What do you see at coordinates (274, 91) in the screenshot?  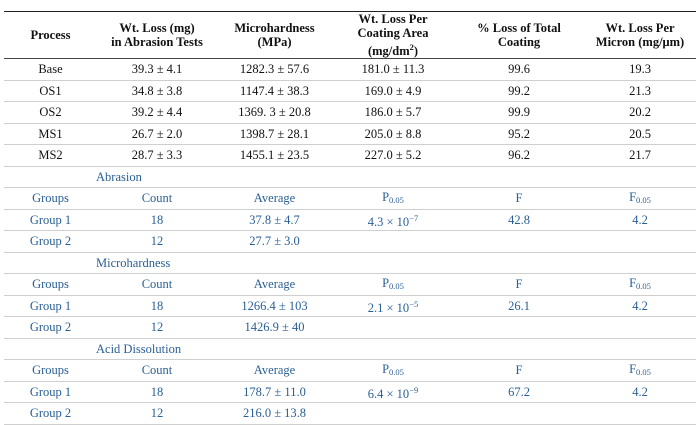 I see `microhardness-cell: 1147.4 ± 38.3` at bounding box center [274, 91].